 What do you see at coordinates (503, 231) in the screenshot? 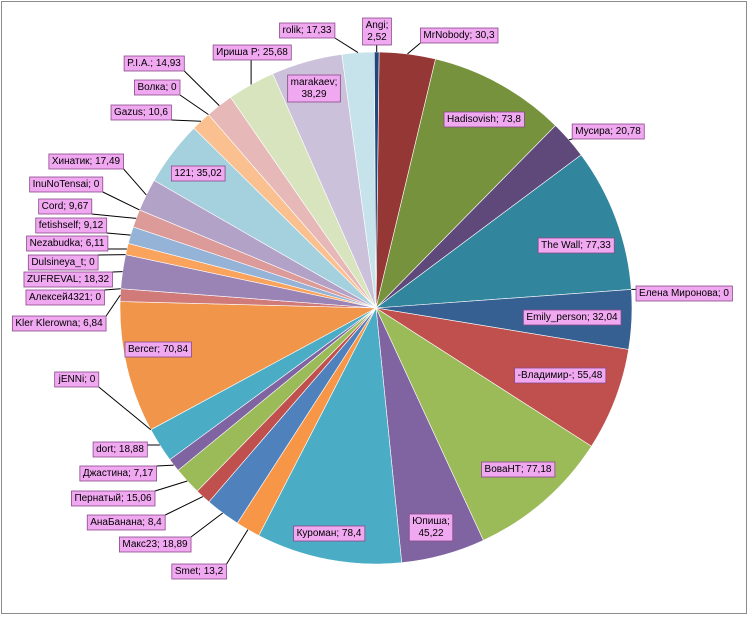
I see `pie-slice-the-wall` at bounding box center [503, 231].